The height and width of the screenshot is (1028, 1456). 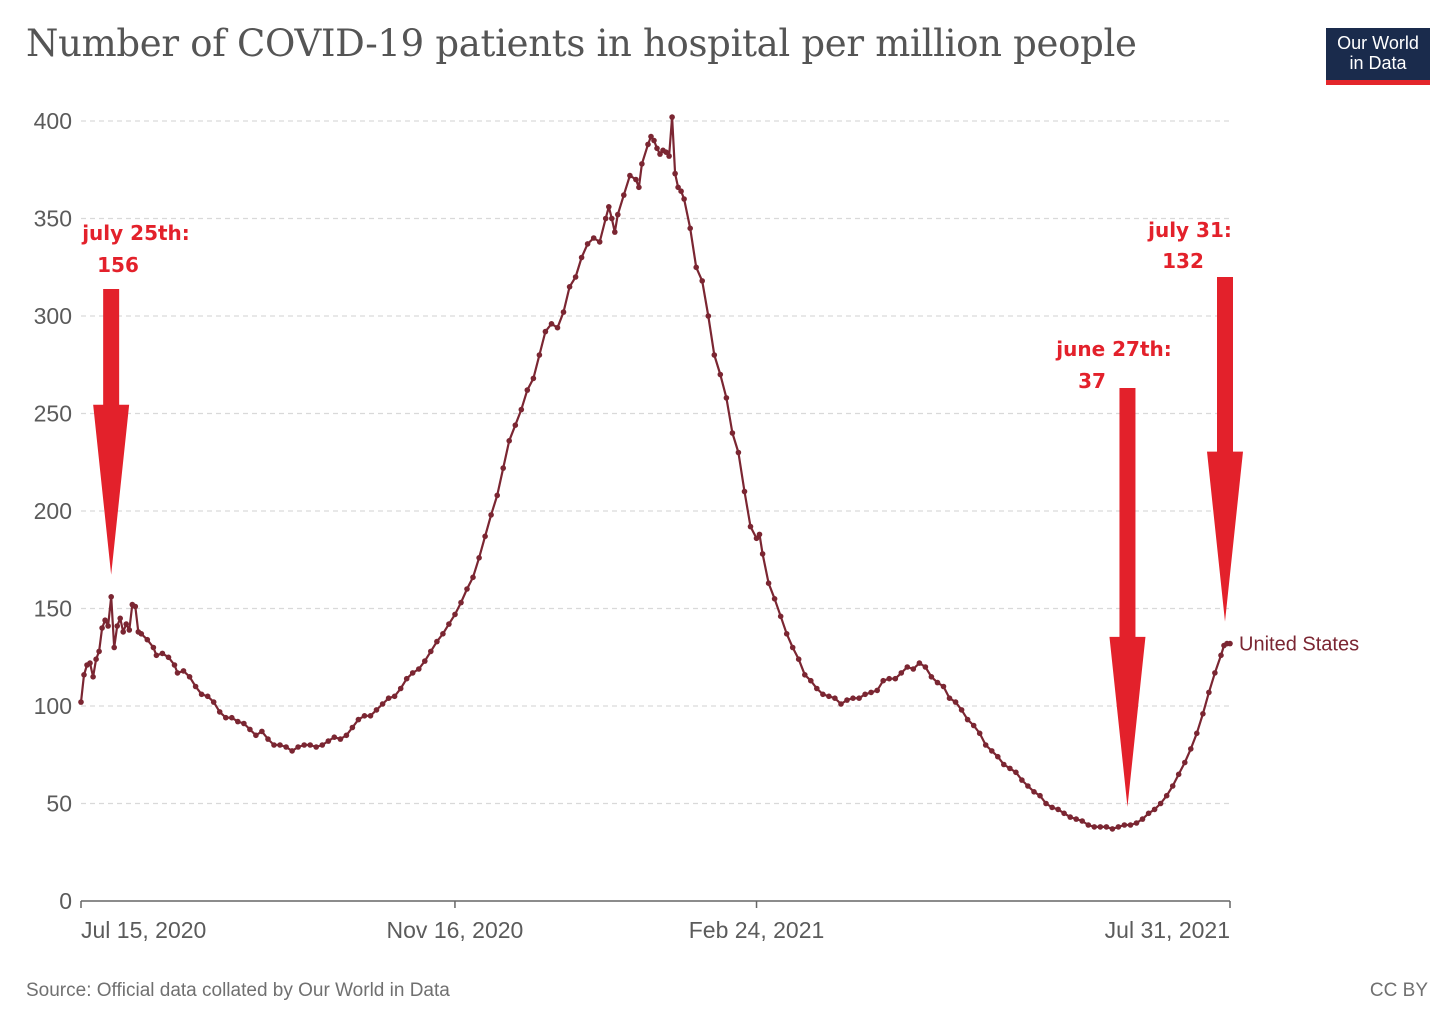 I want to click on x-tick-label-2: Feb 24, 2021, so click(x=757, y=930).